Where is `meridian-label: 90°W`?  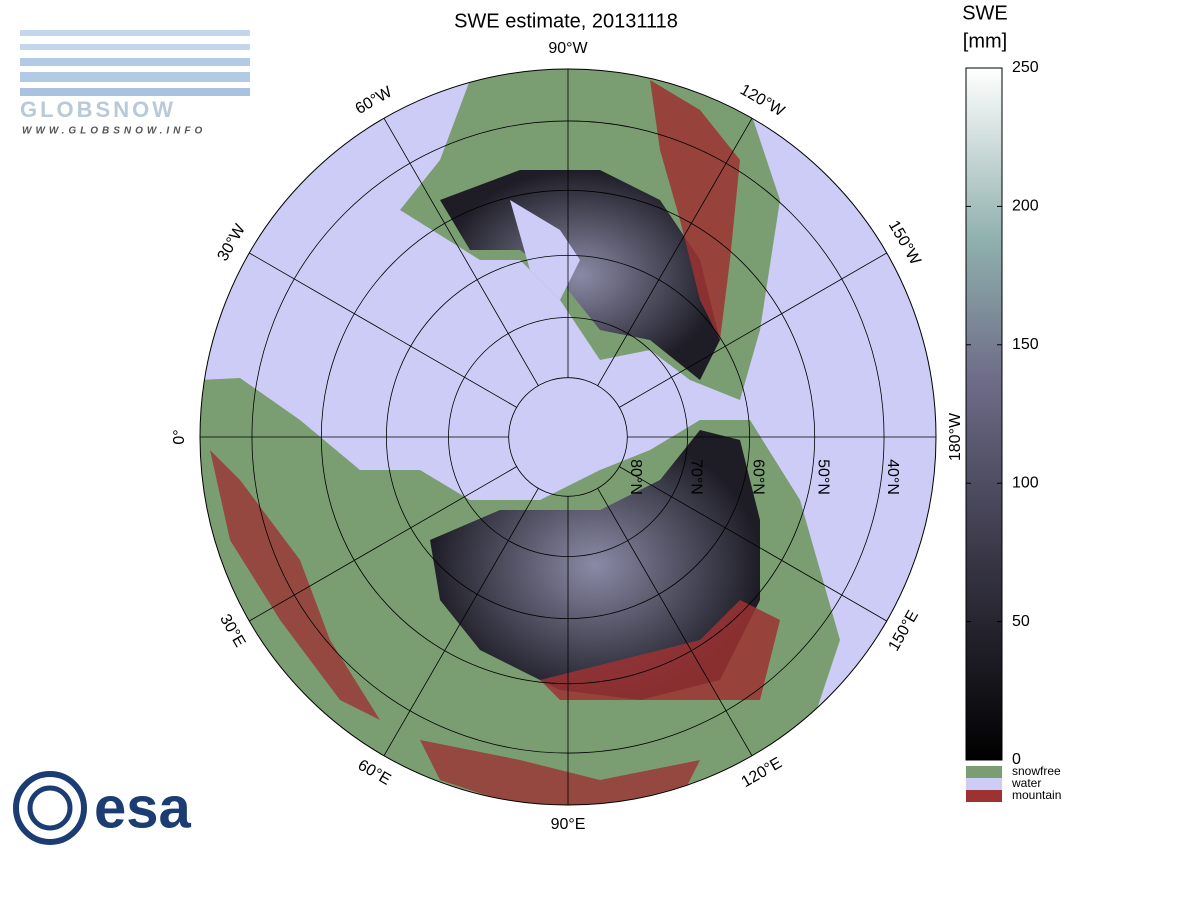 meridian-label: 90°W is located at coordinates (568, 48).